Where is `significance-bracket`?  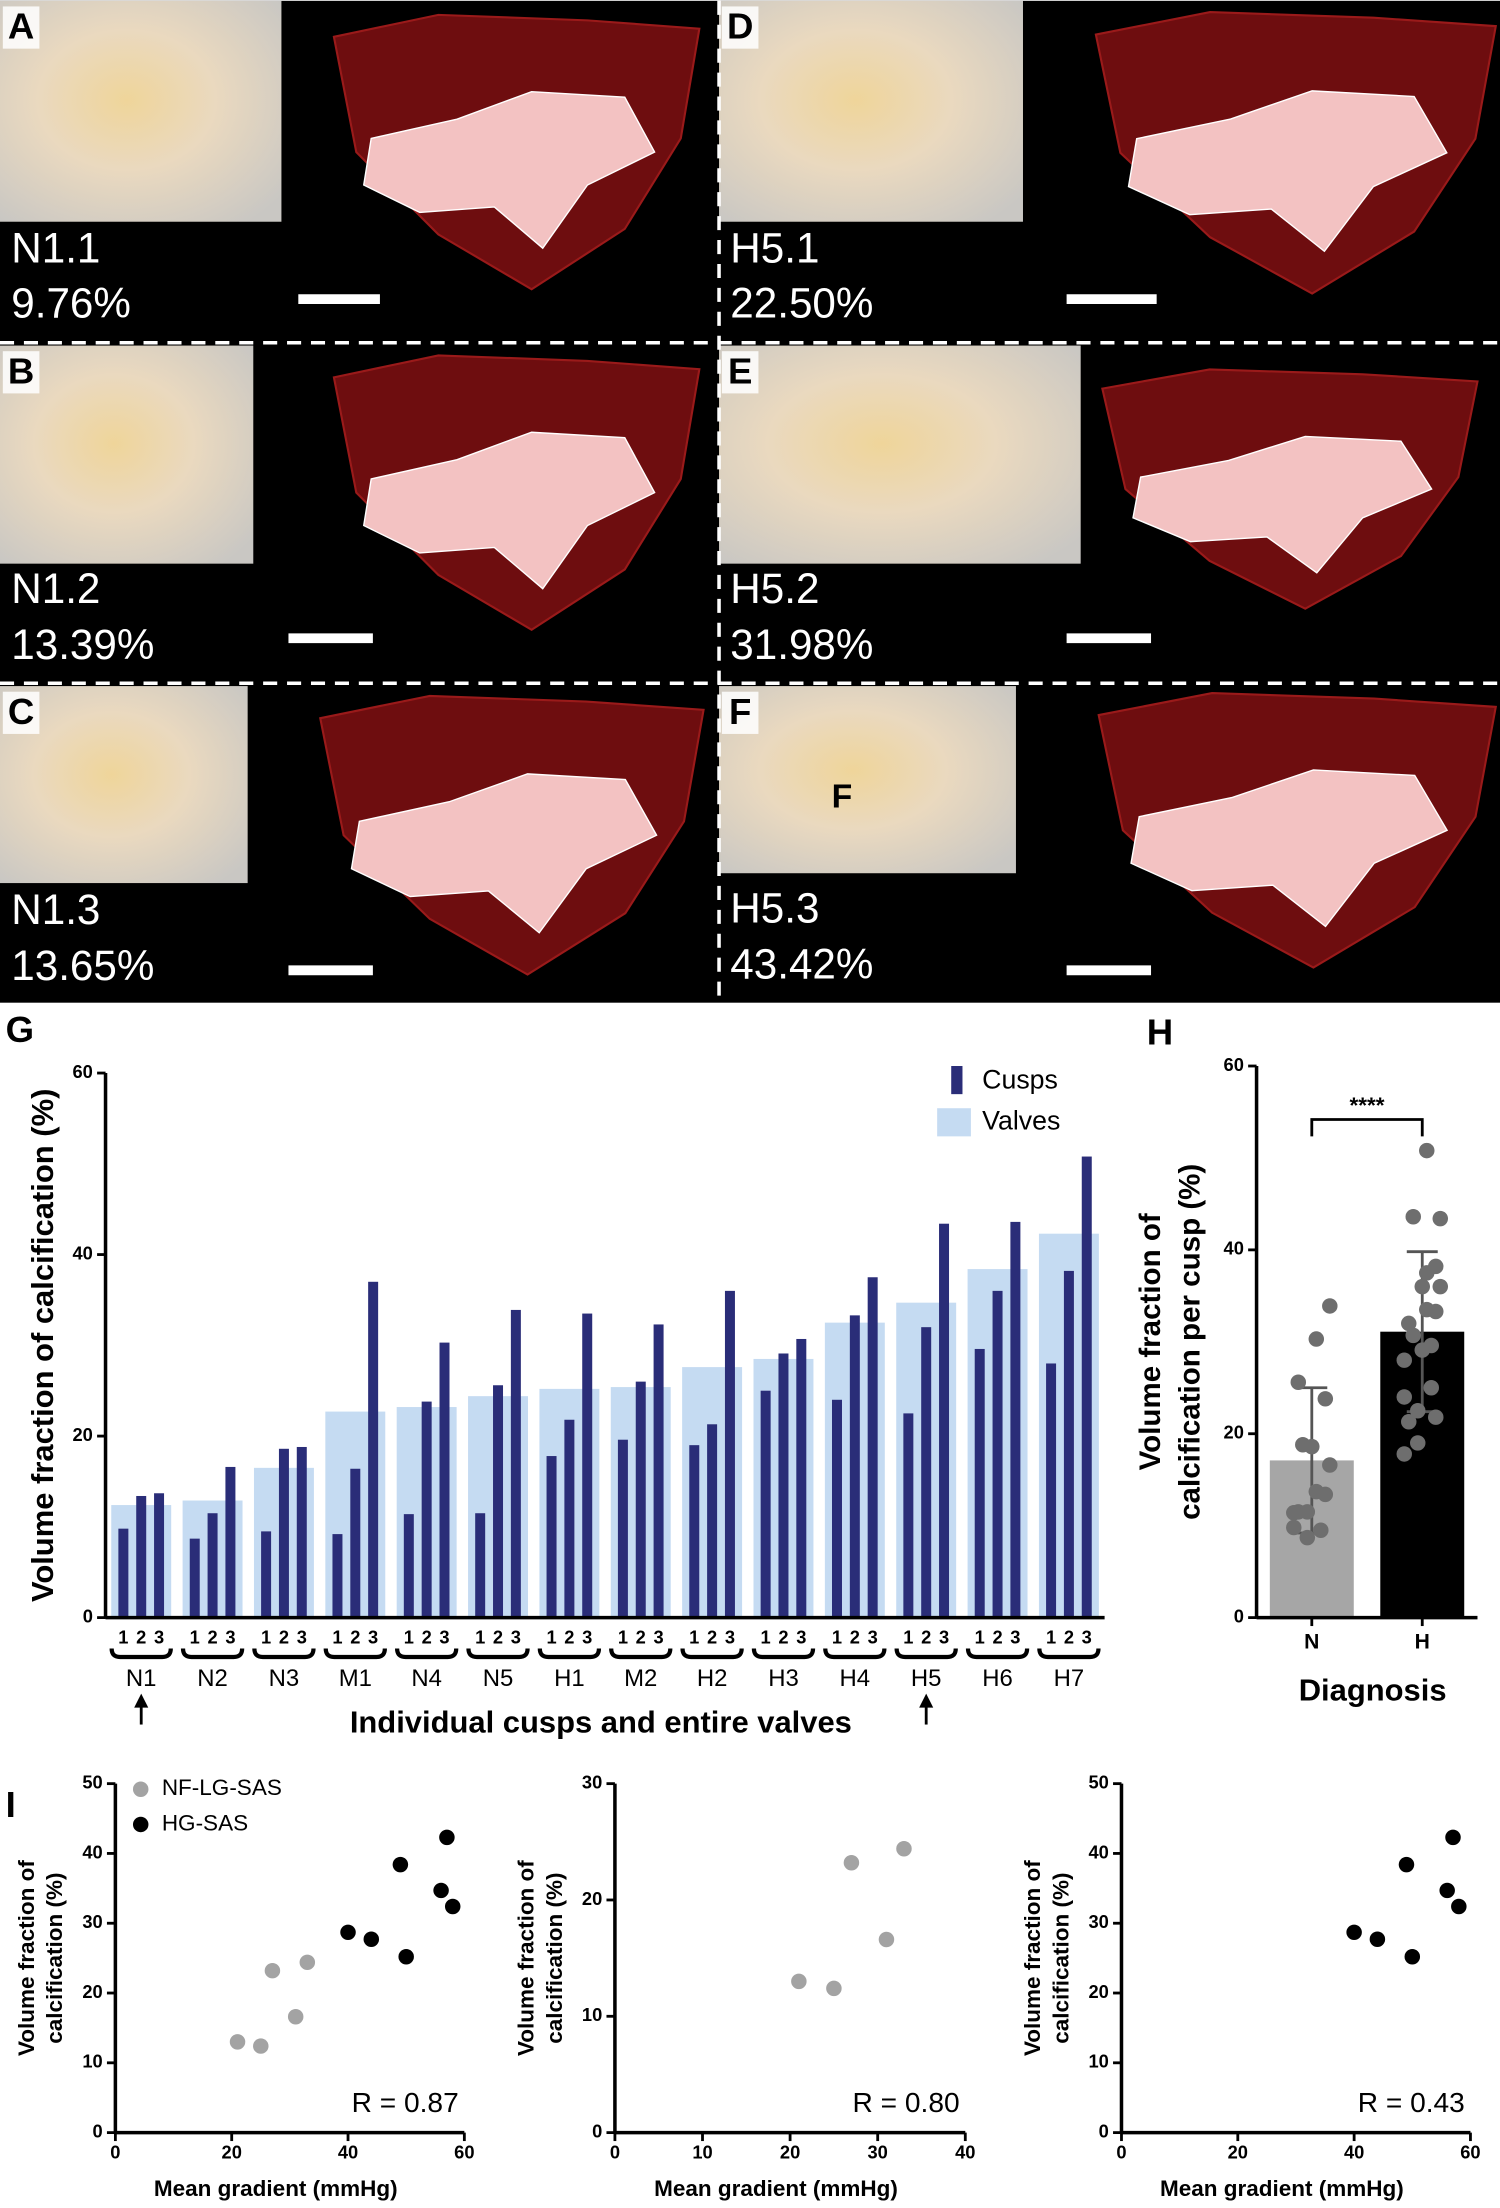
significance-bracket is located at coordinates (1367, 1127).